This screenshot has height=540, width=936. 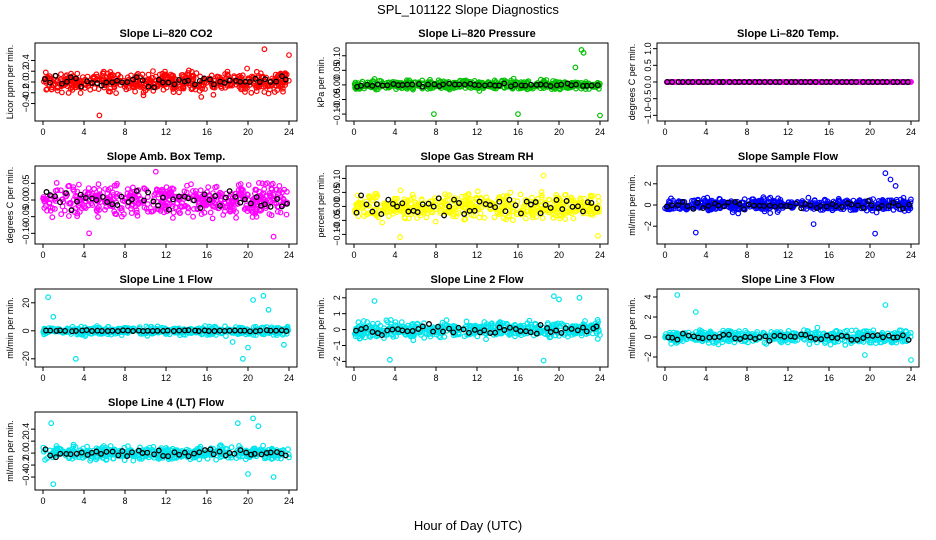 I want to click on y-tick-label: 1.0, so click(x=648, y=48).